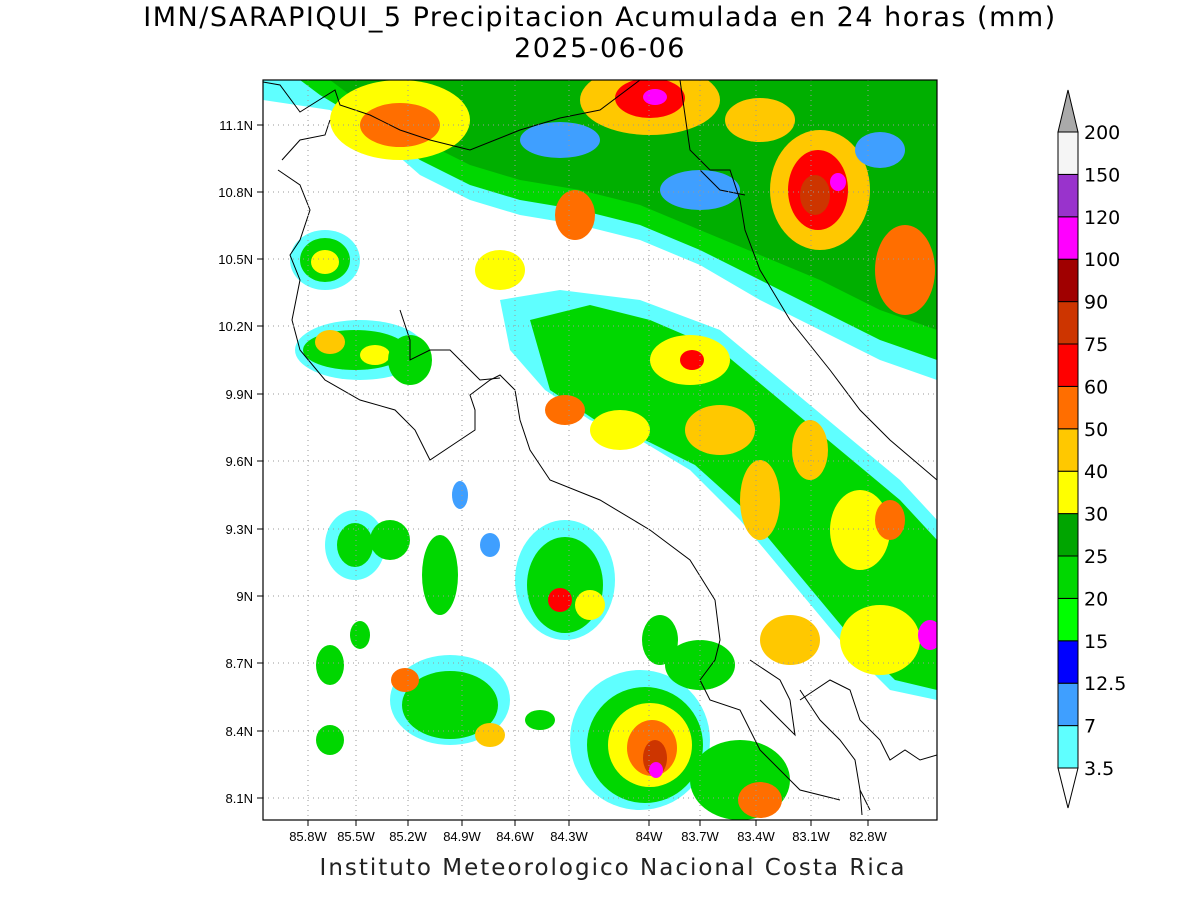  Describe the element at coordinates (408, 836) in the screenshot. I see `lon-tick-label: 85.2W` at that location.